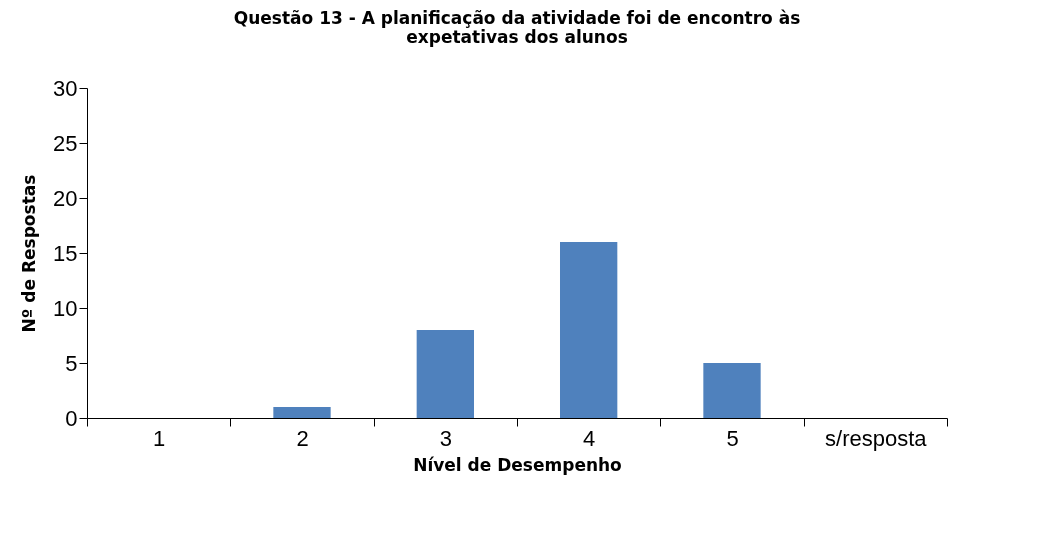  What do you see at coordinates (732, 438) in the screenshot?
I see `x-tick-label: 5` at bounding box center [732, 438].